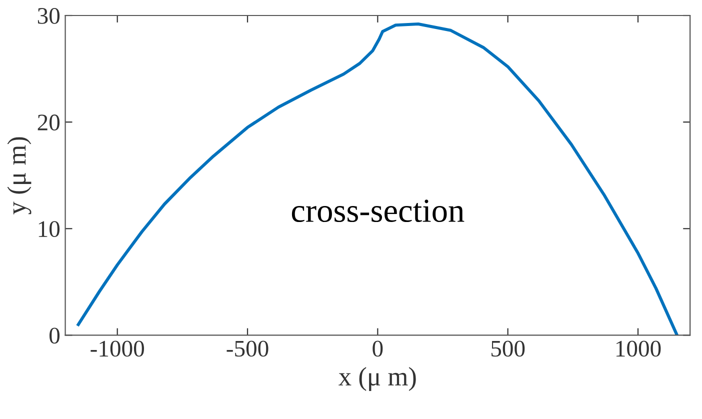 This screenshot has width=702, height=419. I want to click on annotation: cross-section, so click(378, 211).